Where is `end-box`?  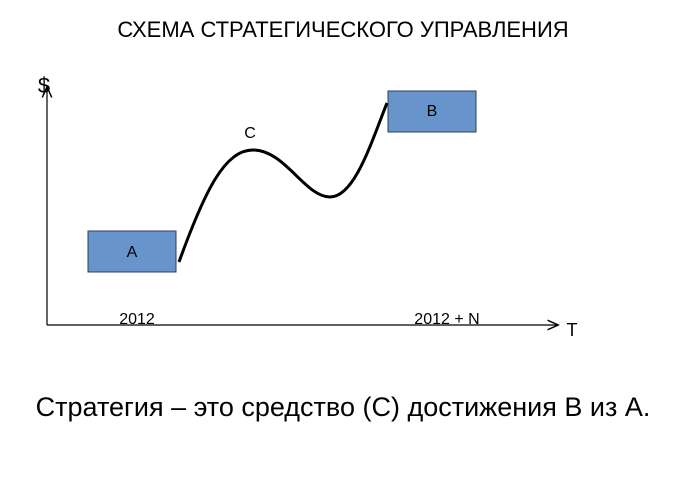
end-box is located at coordinates (432, 111).